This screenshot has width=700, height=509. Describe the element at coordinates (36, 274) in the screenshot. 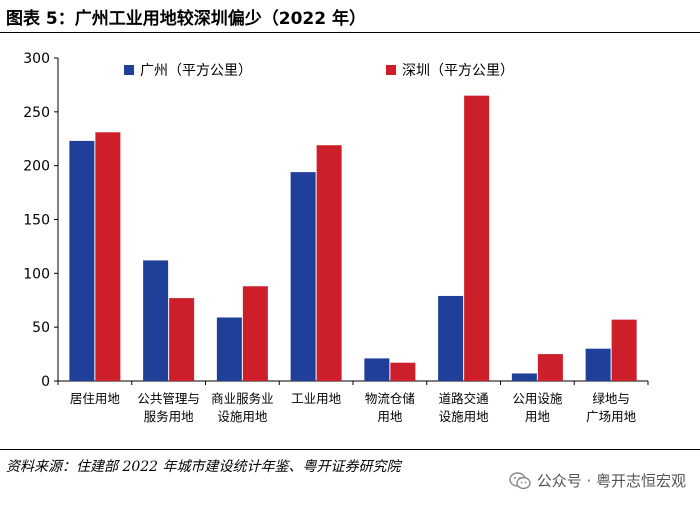

I see `y-tick-label: 100` at that location.